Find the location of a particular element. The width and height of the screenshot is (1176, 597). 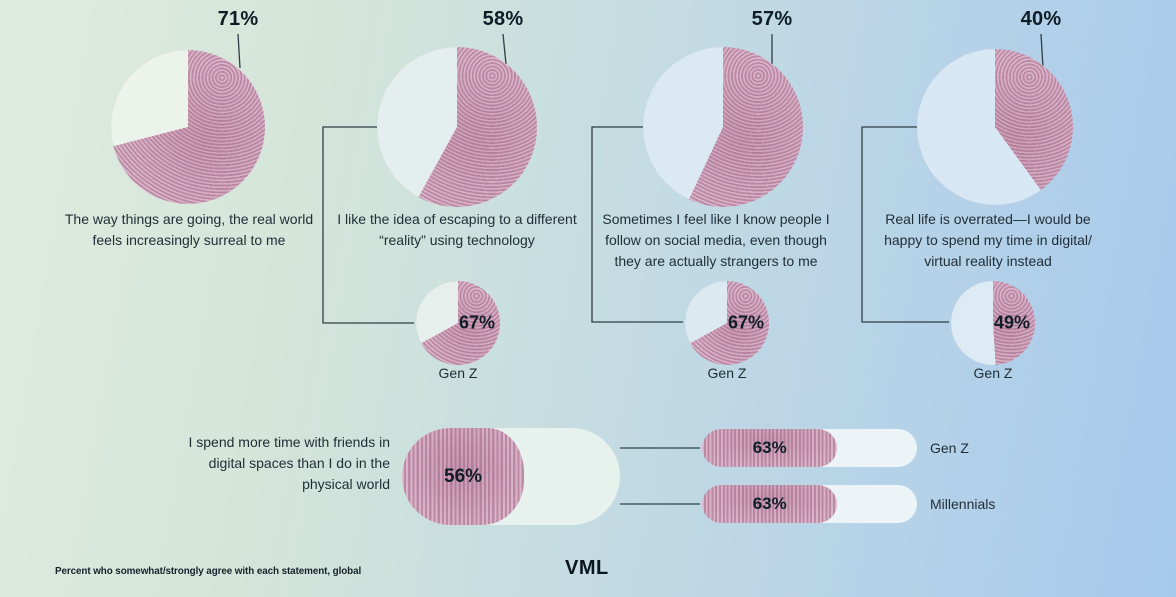

genz-pie-group-2: 67% Gen Z is located at coordinates (727, 331).